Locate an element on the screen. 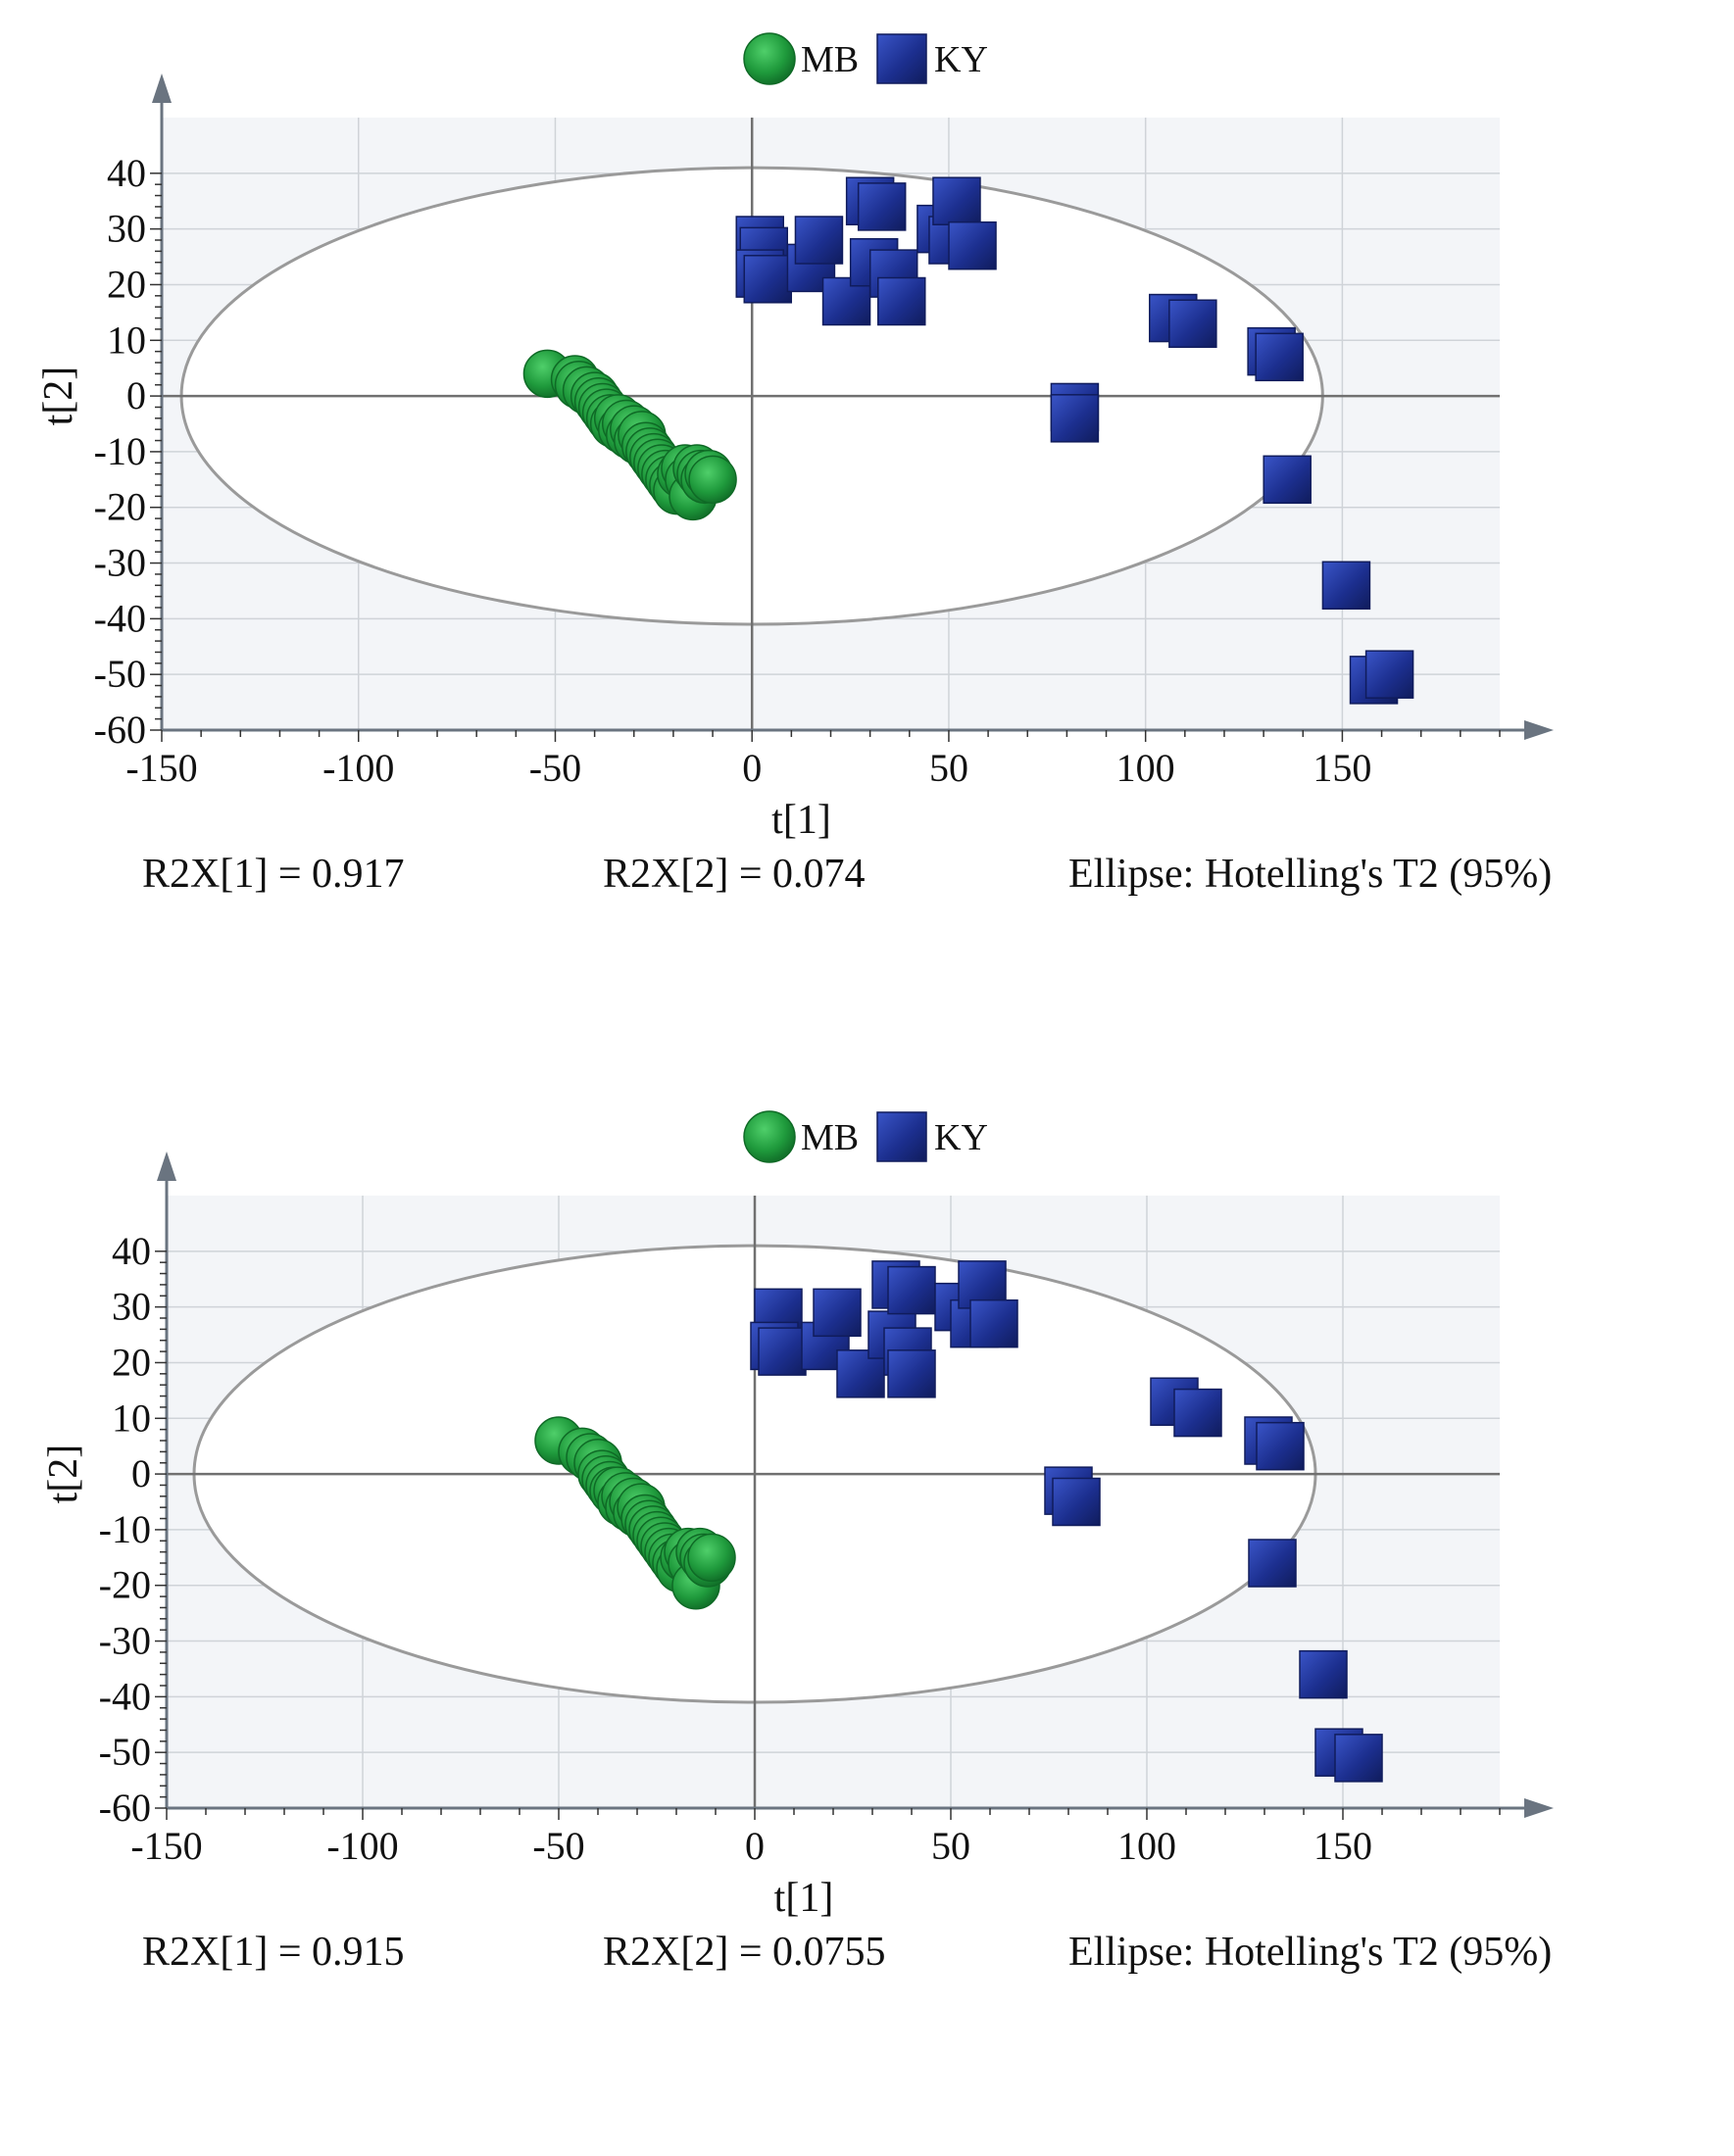 This screenshot has height=2156, width=1734. r2x1-label: R2X[1] = 0.915 is located at coordinates (273, 1952).